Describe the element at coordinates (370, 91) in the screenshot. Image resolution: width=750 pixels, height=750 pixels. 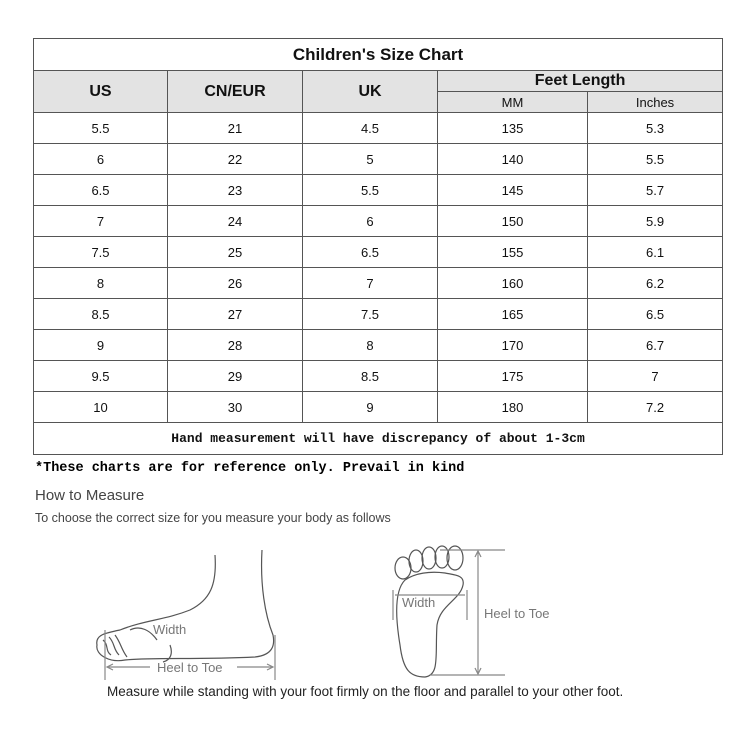
I see `header-uk: UK` at that location.